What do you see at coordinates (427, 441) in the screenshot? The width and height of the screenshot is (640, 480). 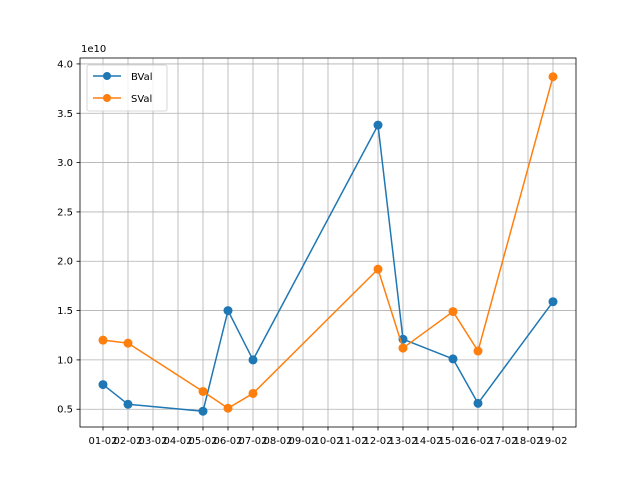 I see `x-tick-label: 14-02` at bounding box center [427, 441].